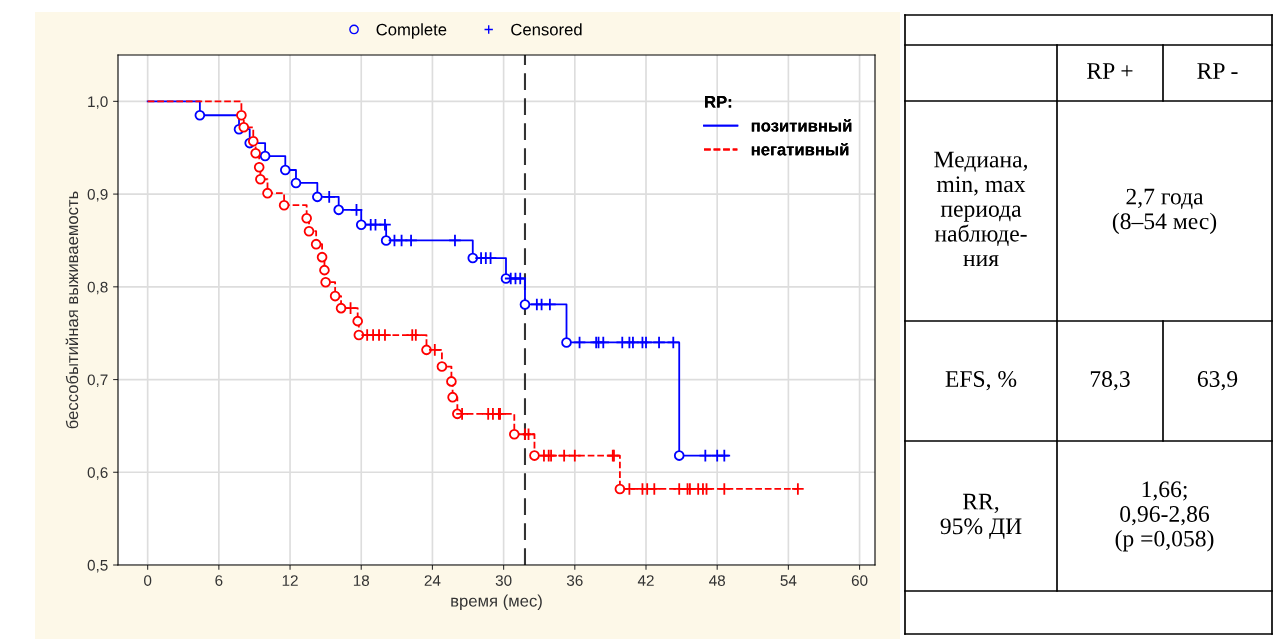 This screenshot has width=1278, height=639. What do you see at coordinates (98, 102) in the screenshot?
I see `y-tick-label: 1,0` at bounding box center [98, 102].